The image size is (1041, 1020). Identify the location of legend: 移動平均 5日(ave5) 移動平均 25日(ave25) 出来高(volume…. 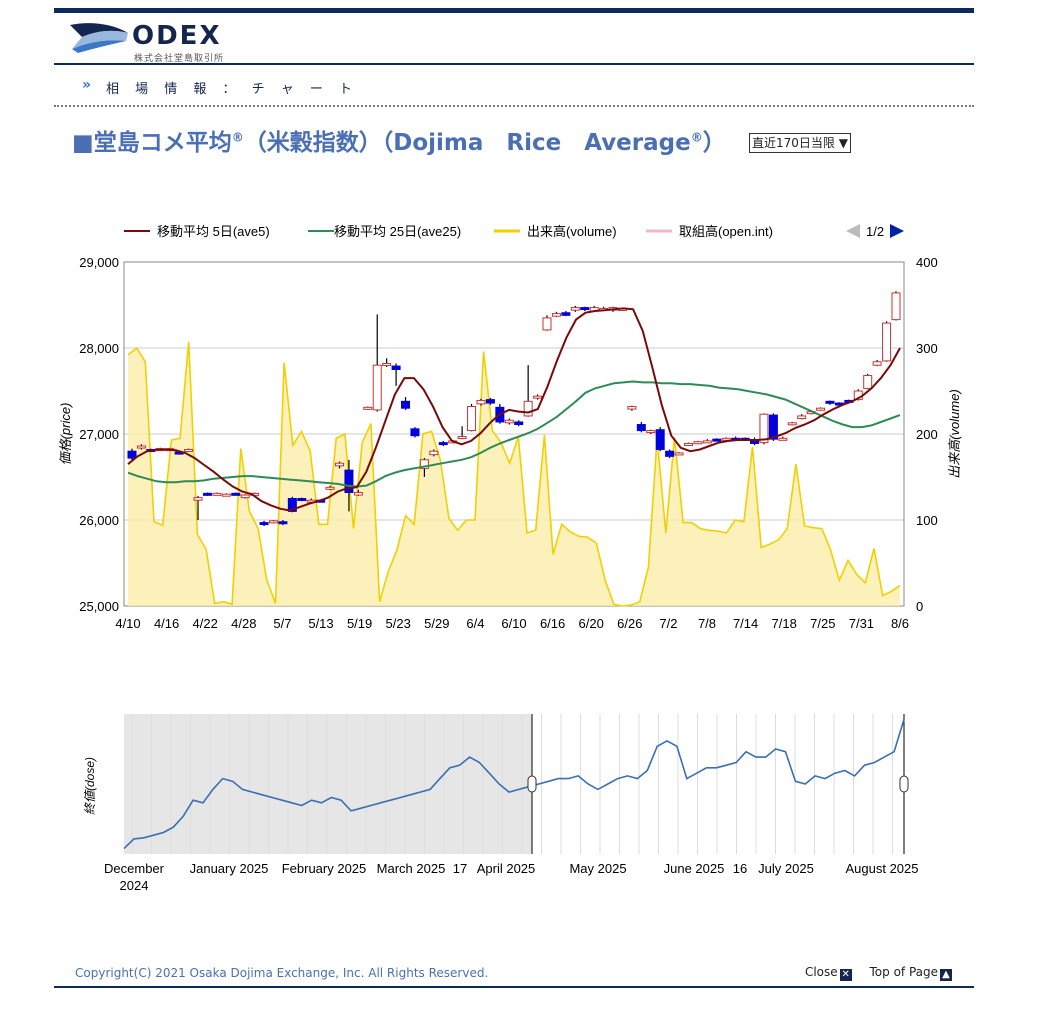
(514, 231).